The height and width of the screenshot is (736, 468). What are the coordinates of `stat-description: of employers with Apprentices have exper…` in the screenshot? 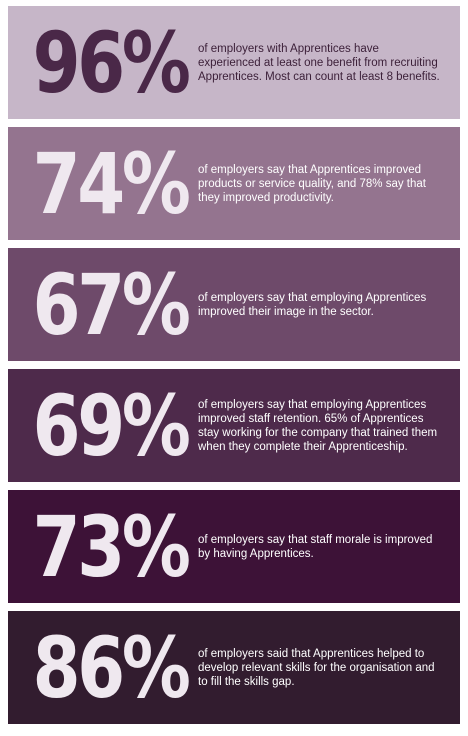 It's located at (319, 62).